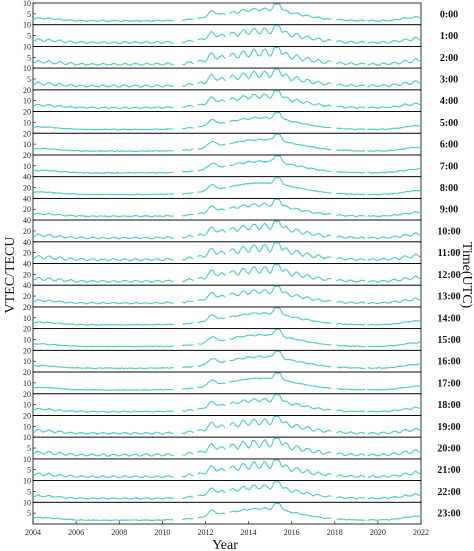 The height and width of the screenshot is (551, 474). I want to click on x-tick-group: 2004 2006 2008 2010 2012 2014 2016 2018 2020 2022, so click(227, 529).